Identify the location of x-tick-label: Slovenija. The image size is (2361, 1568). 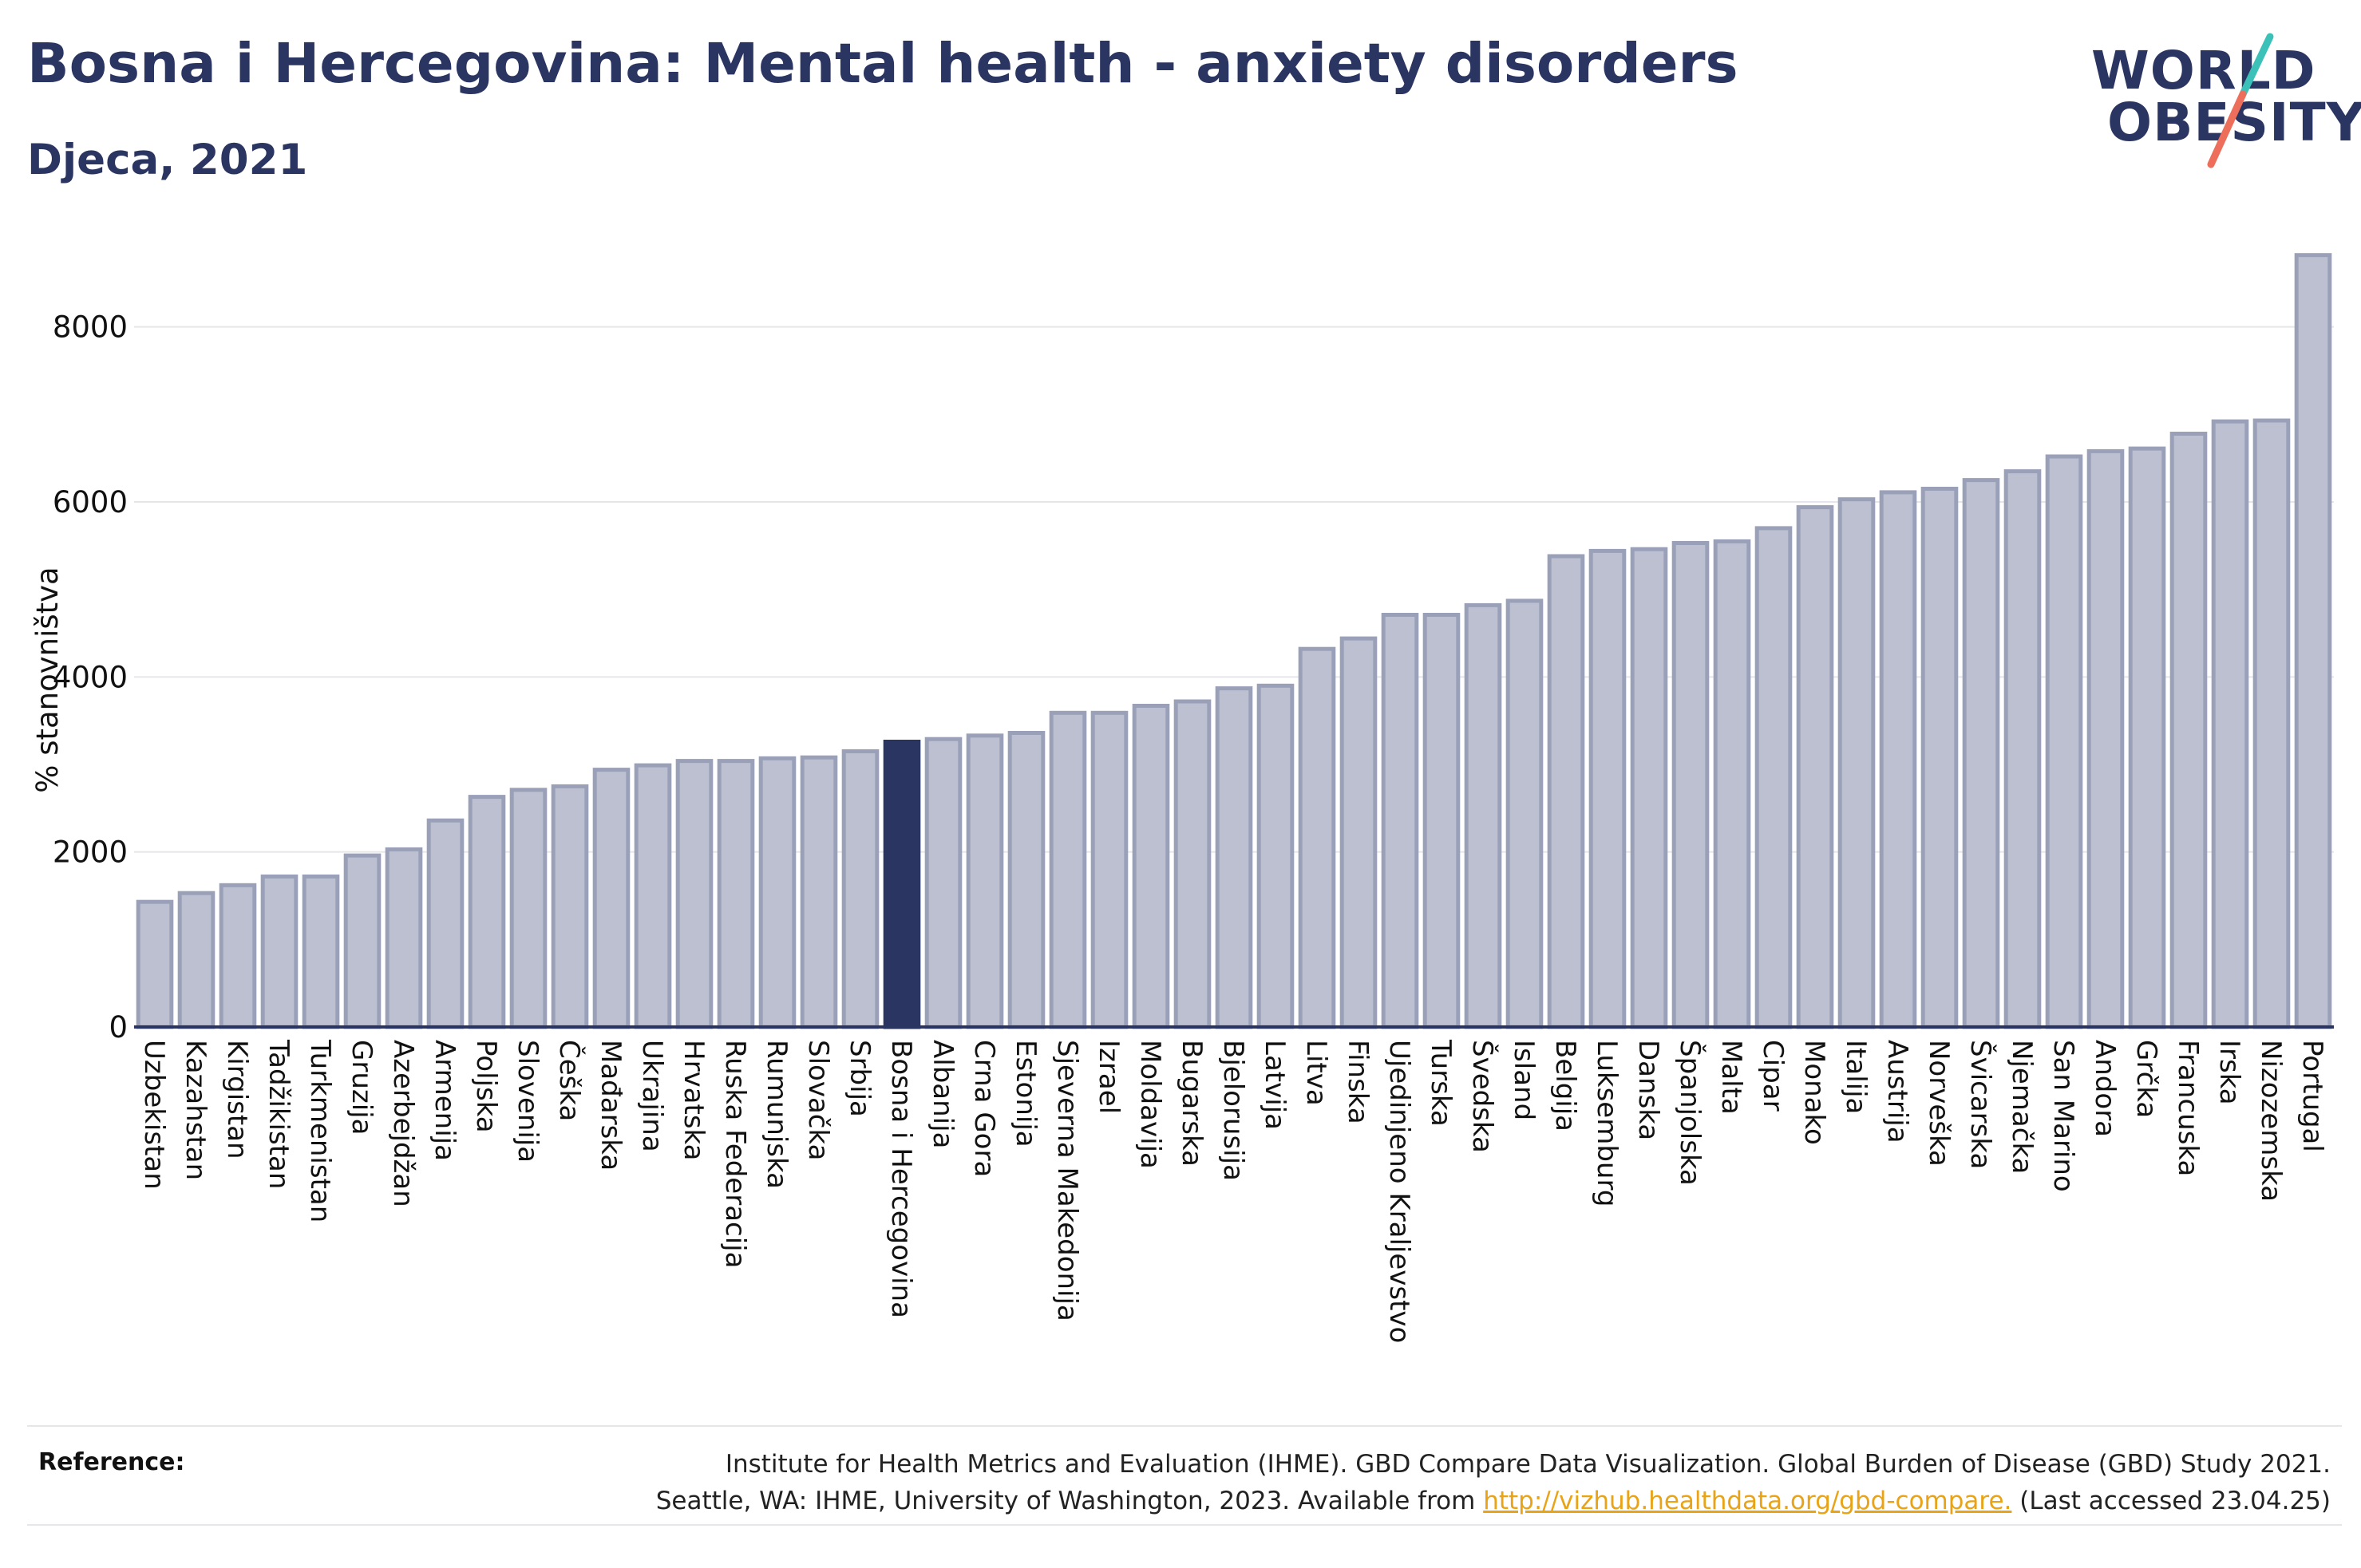
(528, 1101).